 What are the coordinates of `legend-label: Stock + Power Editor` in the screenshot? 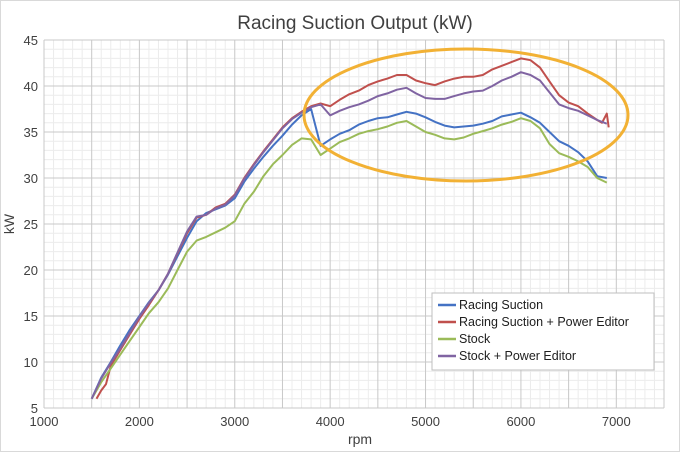 It's located at (517, 356).